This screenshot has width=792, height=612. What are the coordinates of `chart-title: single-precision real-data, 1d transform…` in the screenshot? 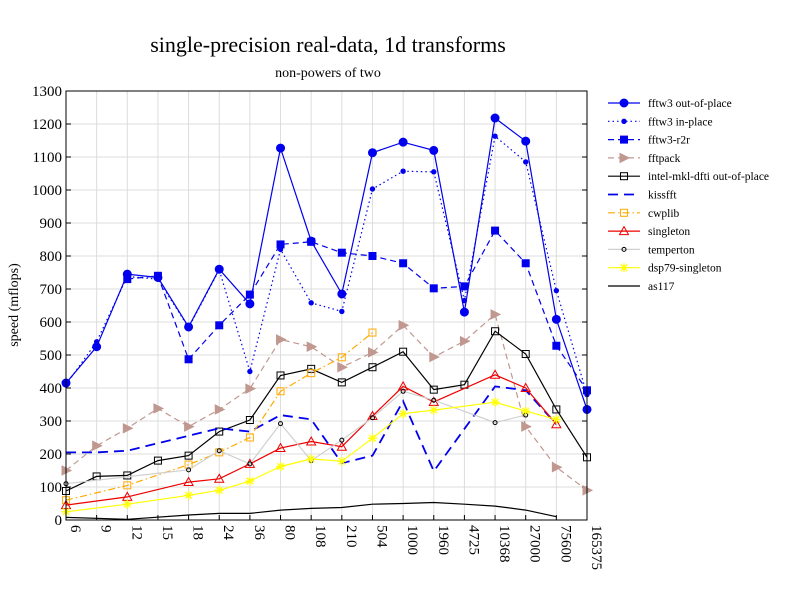 It's located at (328, 44).